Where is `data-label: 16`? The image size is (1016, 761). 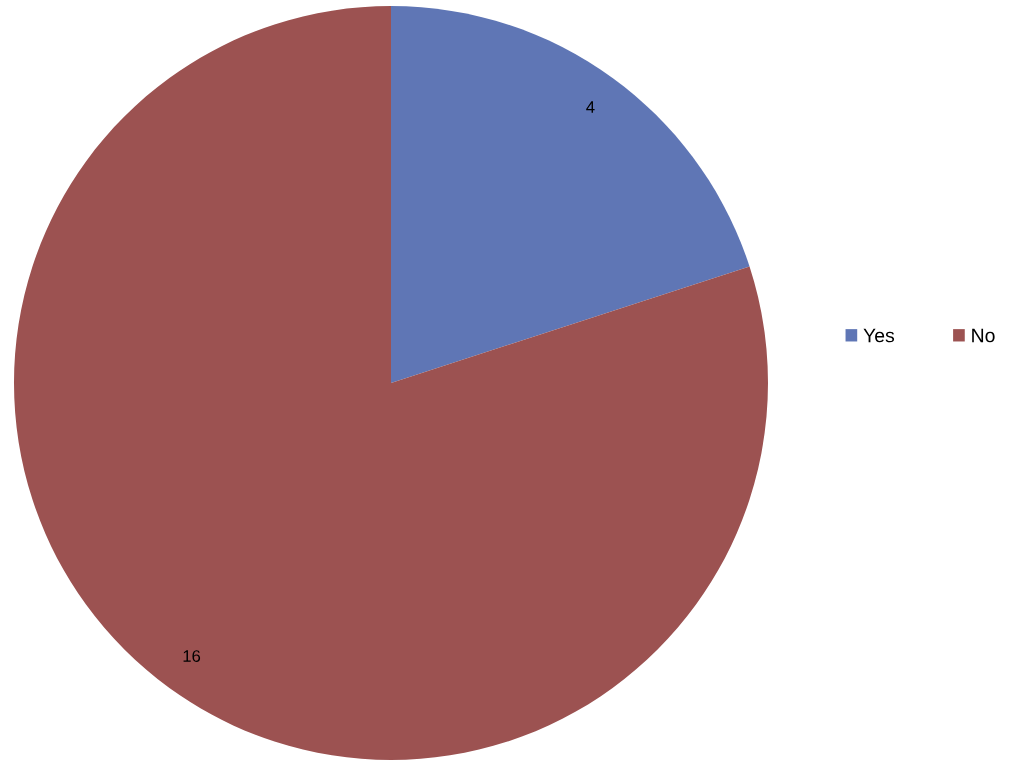
data-label: 16 is located at coordinates (192, 656).